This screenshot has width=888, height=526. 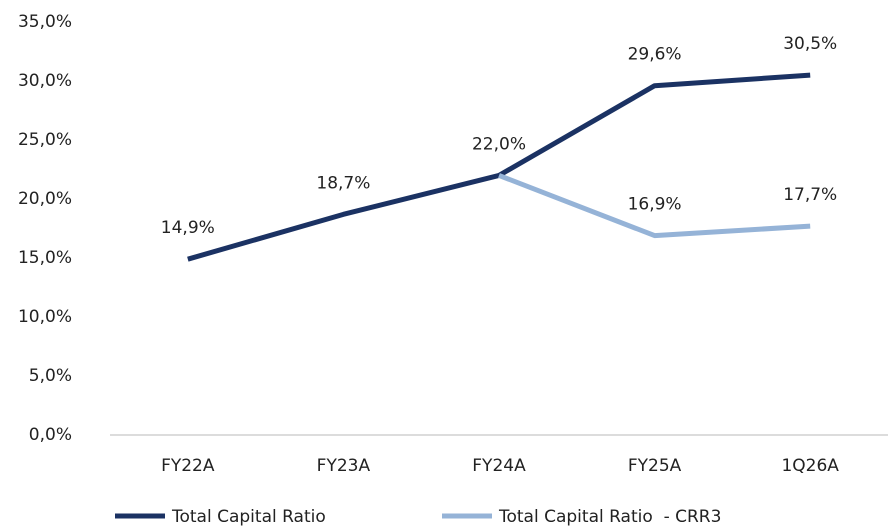 I want to click on y-tick-label: 30,0%, so click(x=45, y=81).